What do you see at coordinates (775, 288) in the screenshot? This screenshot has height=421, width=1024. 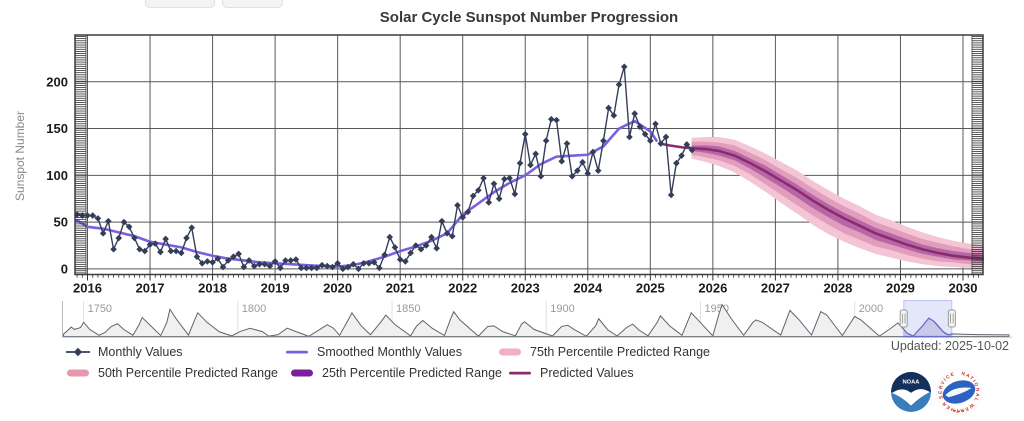 I see `x-axis-label: 2027` at bounding box center [775, 288].